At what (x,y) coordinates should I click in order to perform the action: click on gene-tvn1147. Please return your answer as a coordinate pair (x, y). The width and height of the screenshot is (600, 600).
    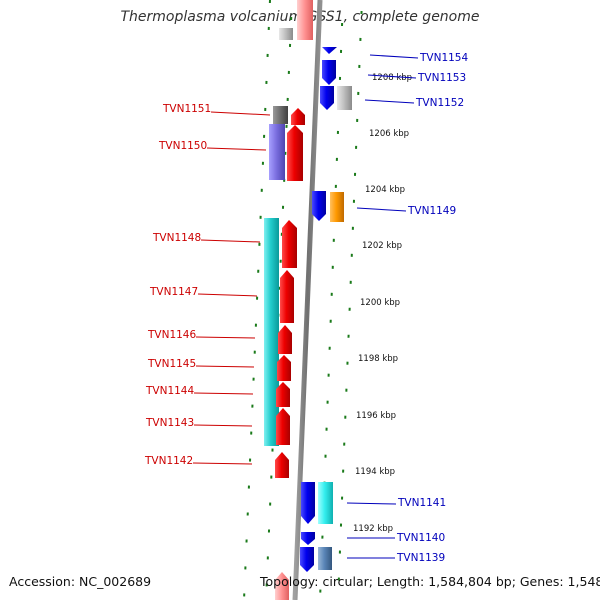
    Looking at the image, I should click on (287, 296).